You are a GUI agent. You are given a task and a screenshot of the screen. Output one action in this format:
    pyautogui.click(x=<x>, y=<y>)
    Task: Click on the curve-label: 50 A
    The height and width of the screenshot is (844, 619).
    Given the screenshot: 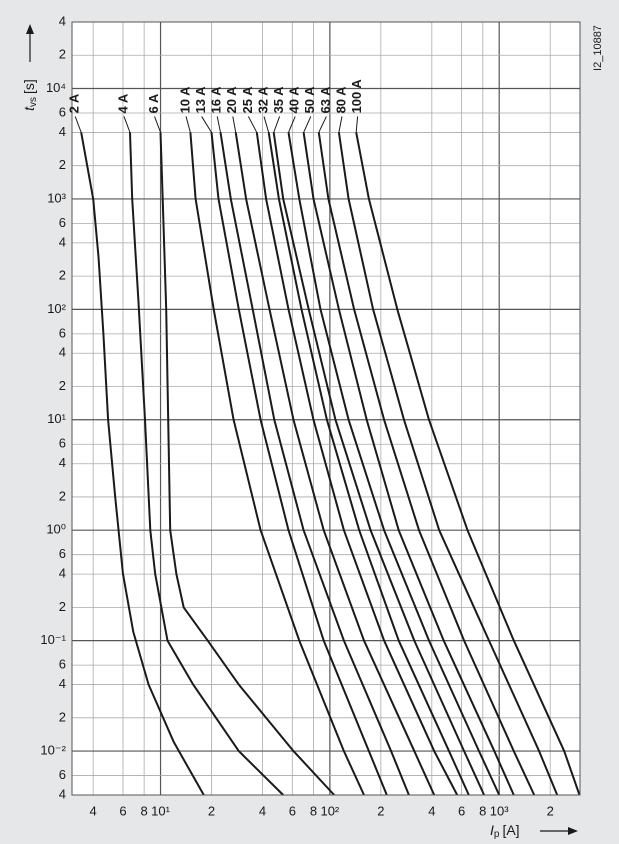 What is the action you would take?
    pyautogui.click(x=309, y=100)
    